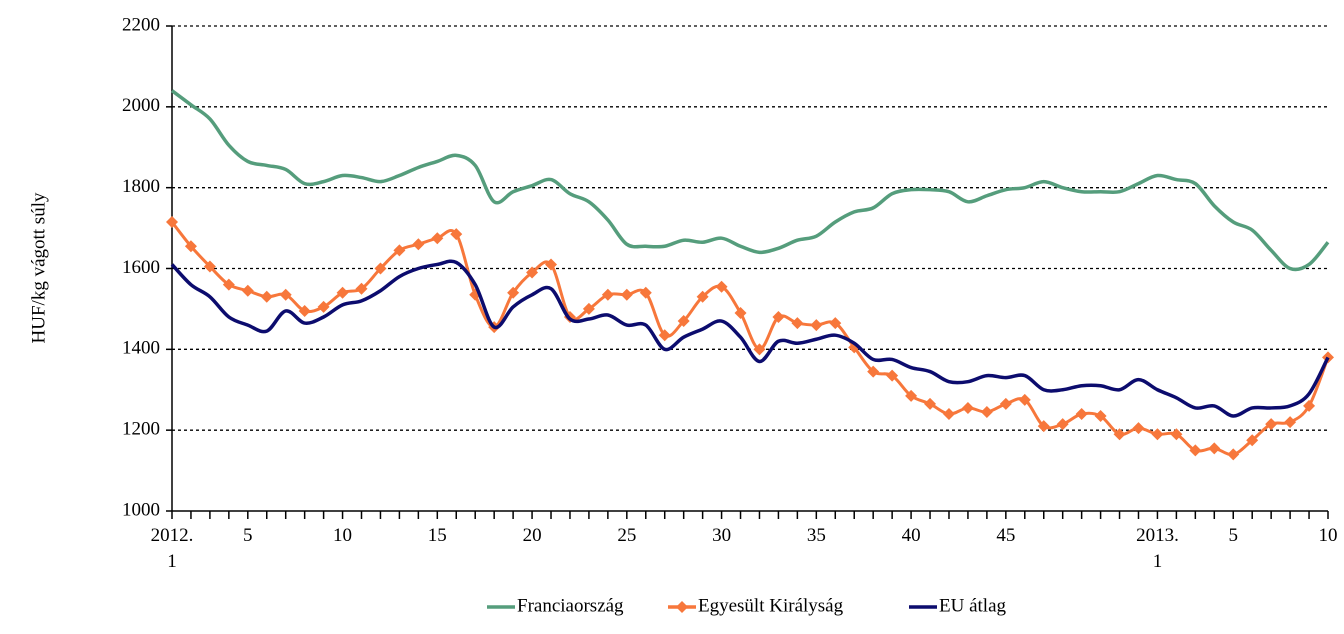 The width and height of the screenshot is (1344, 634). I want to click on y-tick-label: 1000, so click(141, 509).